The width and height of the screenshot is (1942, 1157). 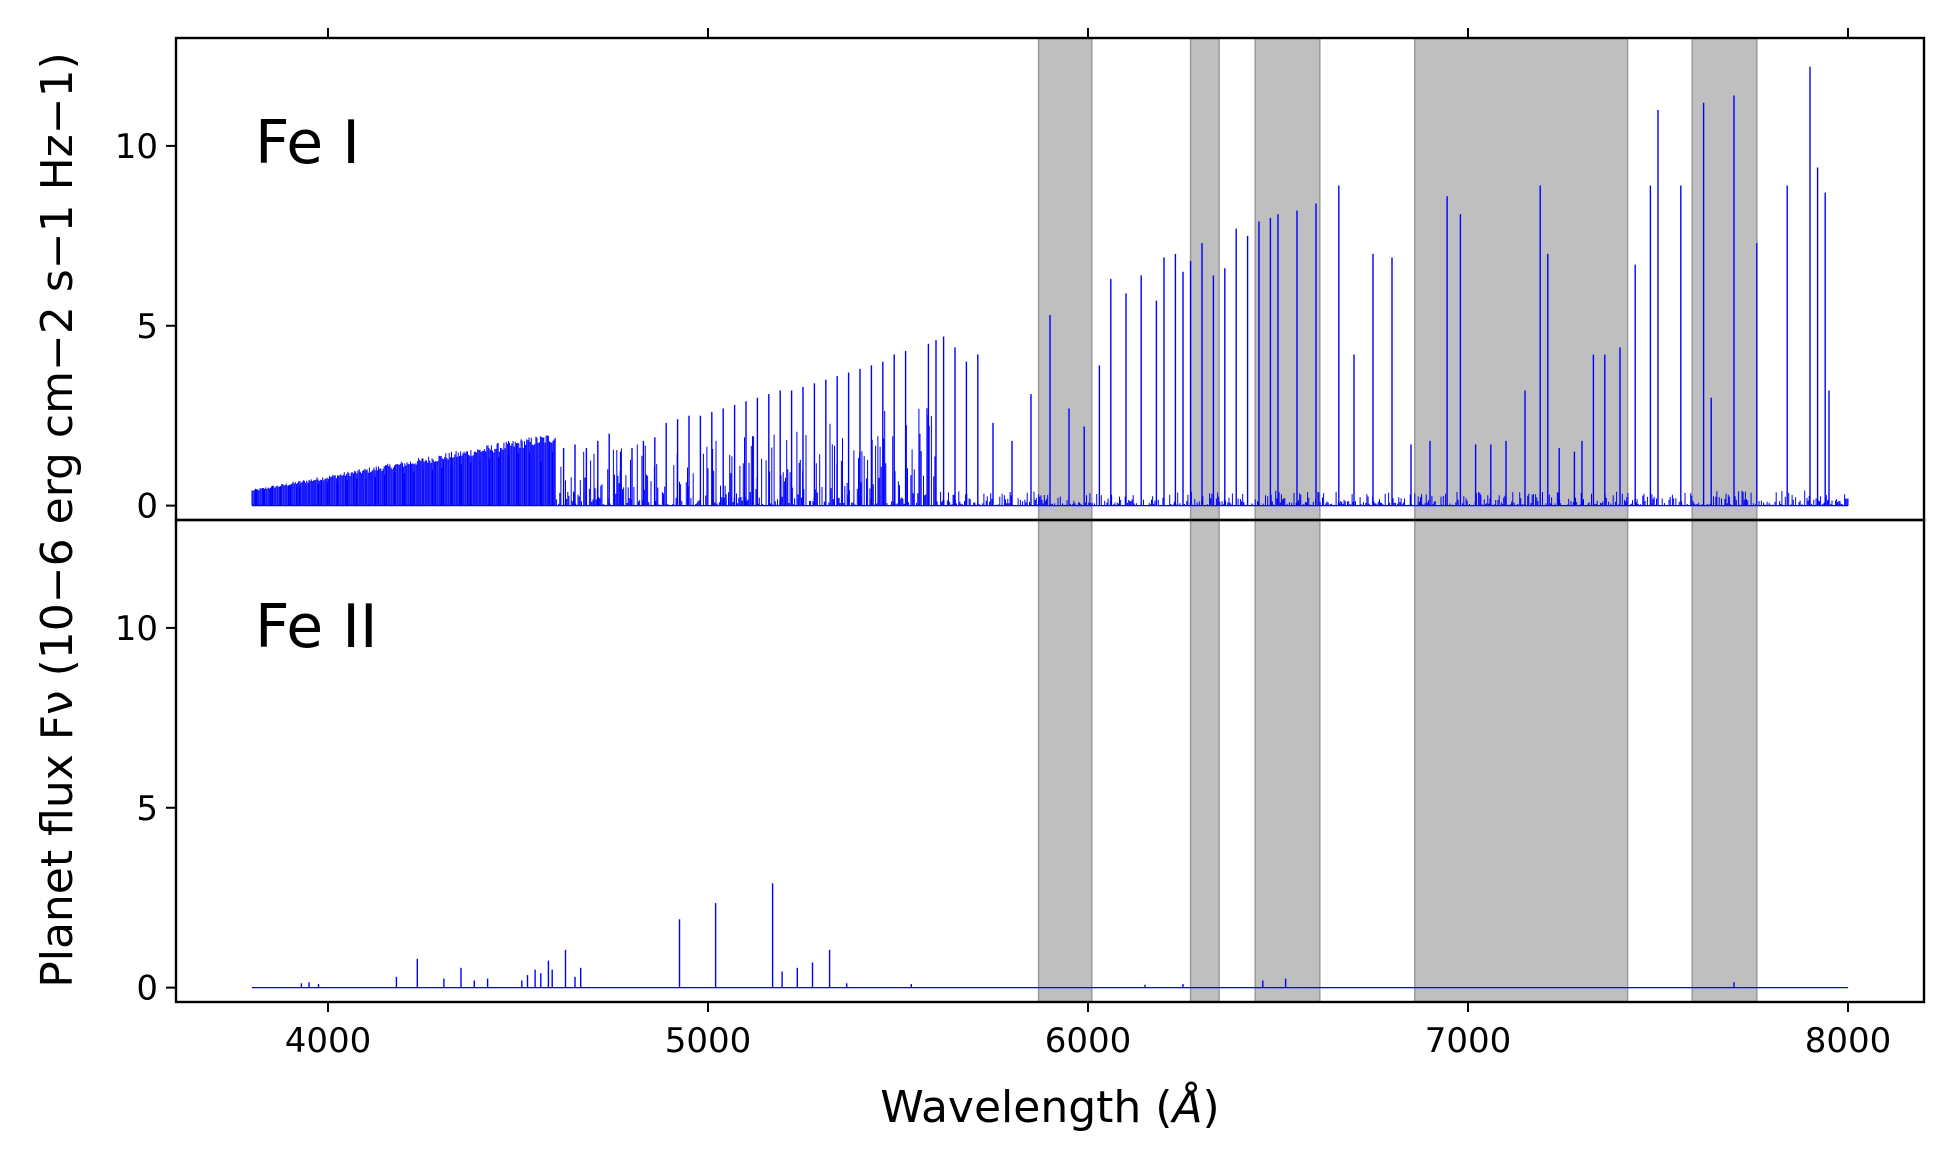 I want to click on panel-label: Fe I, so click(x=307, y=143).